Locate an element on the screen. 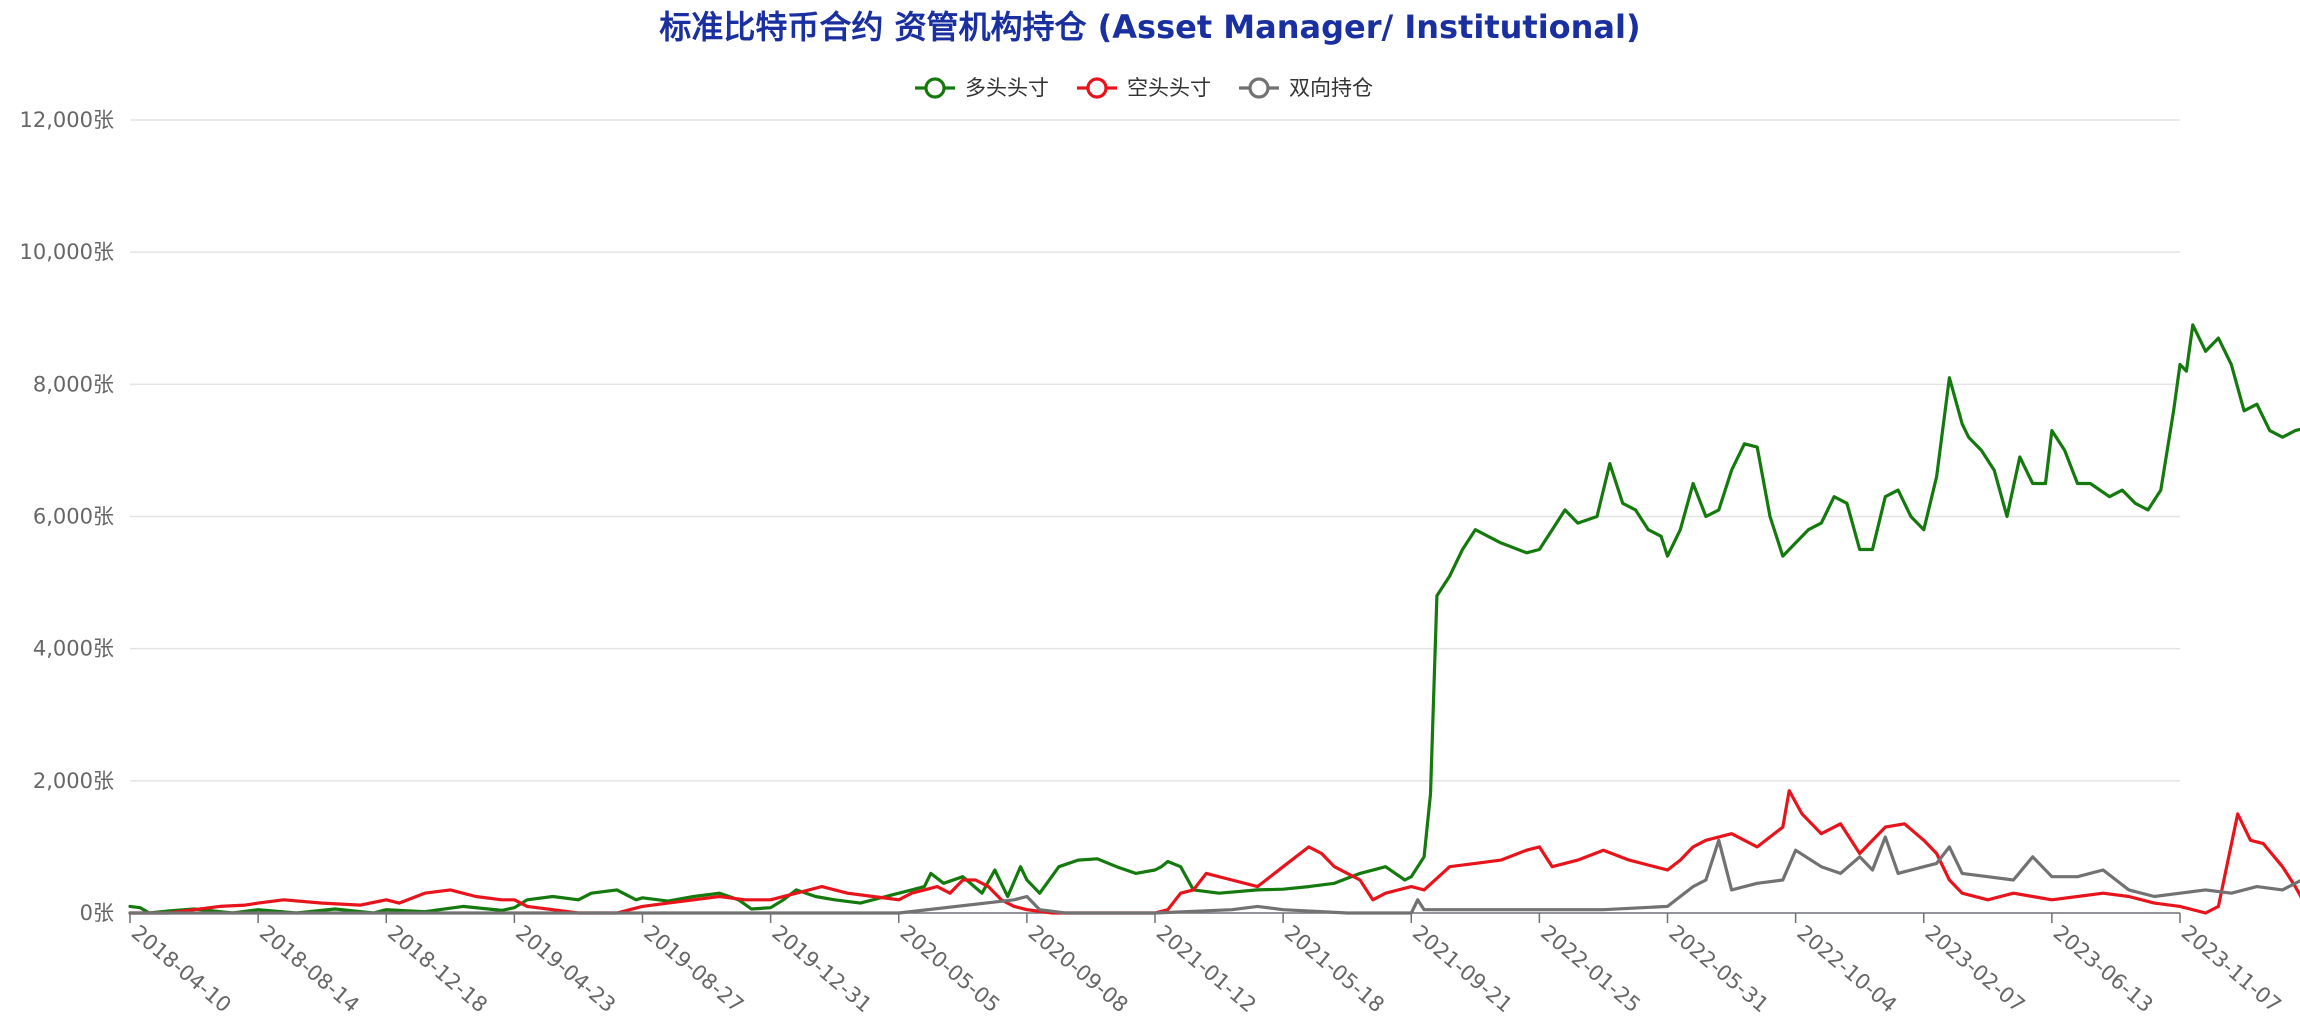 This screenshot has height=1030, width=2300. y-tick-label: 0张 is located at coordinates (97, 913).